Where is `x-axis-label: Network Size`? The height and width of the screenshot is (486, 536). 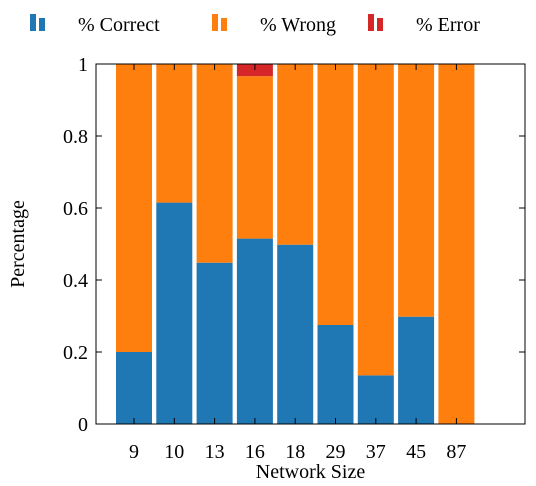 x-axis-label: Network Size is located at coordinates (311, 472).